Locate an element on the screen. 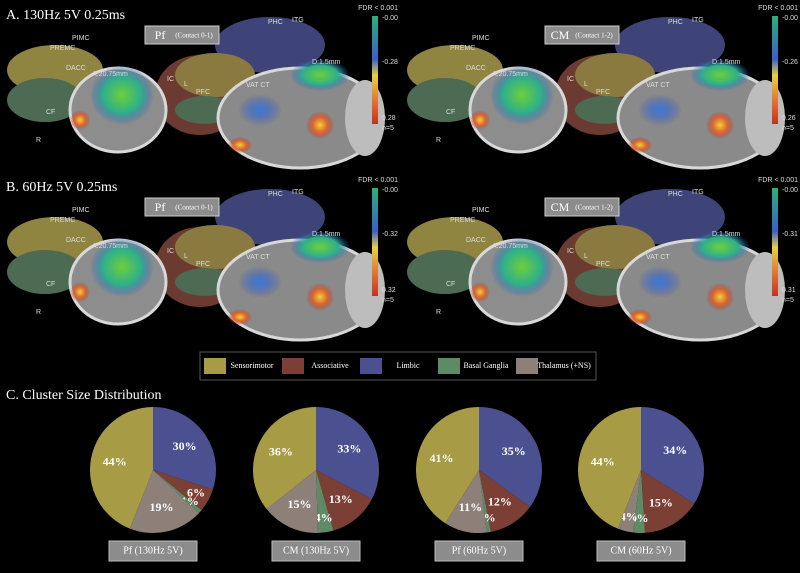 Image resolution: width=800 pixels, height=573 pixels. pie-label: Pf (60Hz 5V) is located at coordinates (479, 550).